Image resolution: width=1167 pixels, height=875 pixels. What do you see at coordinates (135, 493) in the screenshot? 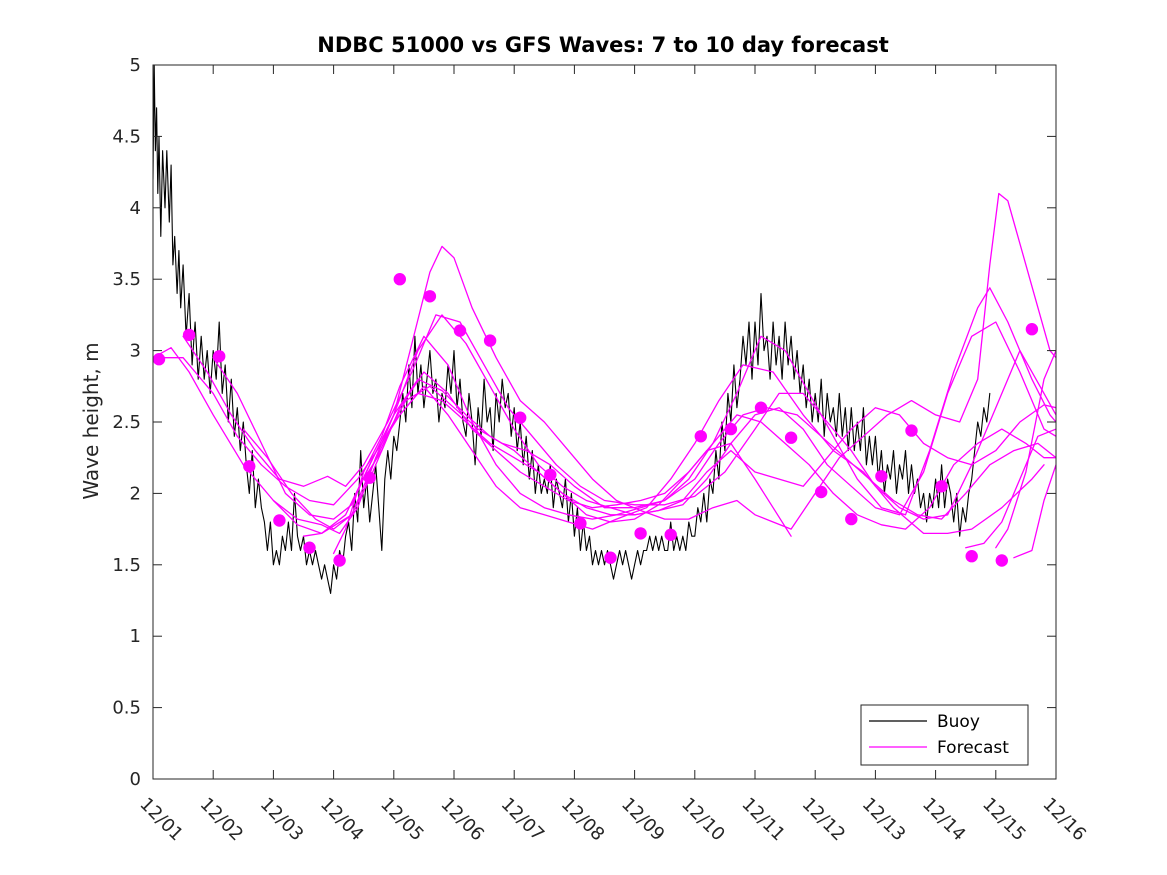
I see `y-tick-label: 2` at bounding box center [135, 493].